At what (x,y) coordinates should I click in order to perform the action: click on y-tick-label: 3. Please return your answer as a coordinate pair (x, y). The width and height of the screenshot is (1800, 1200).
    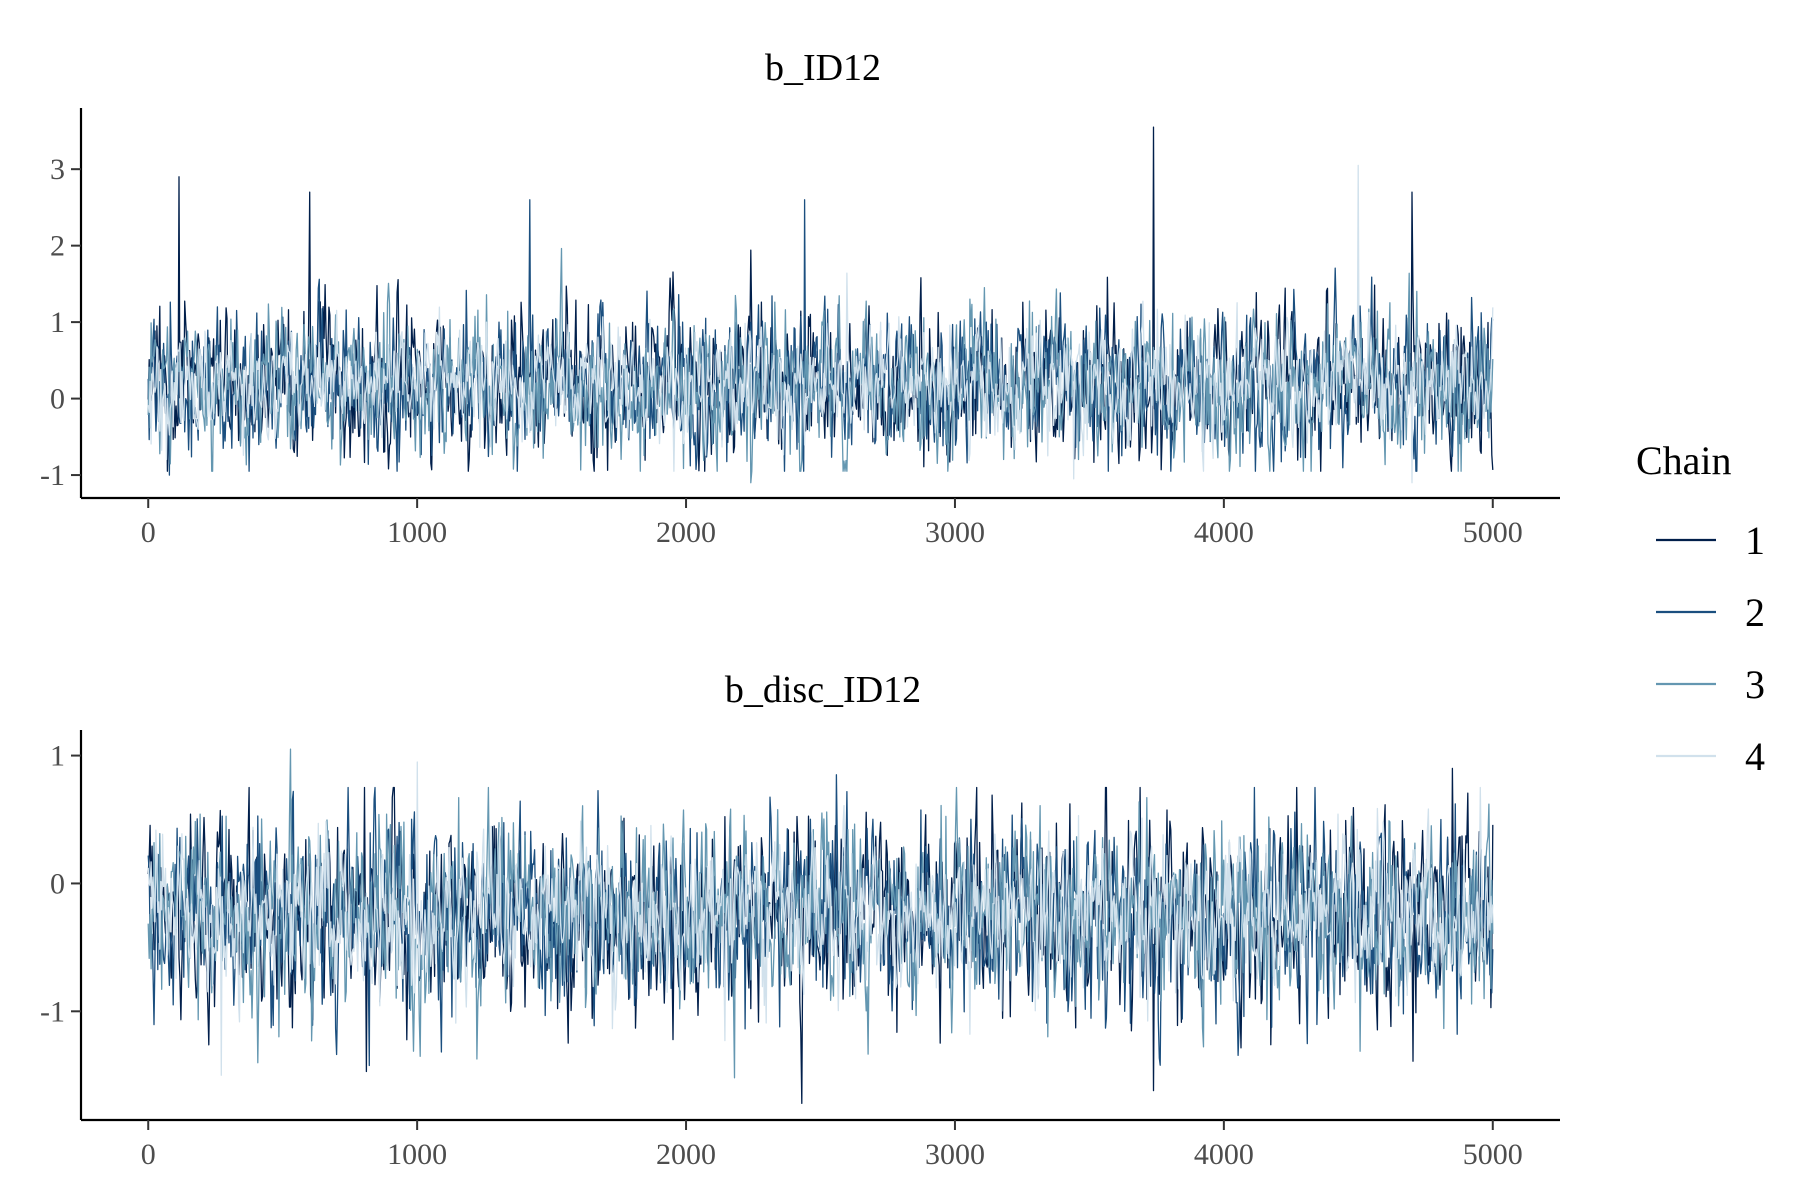
    Looking at the image, I should click on (57, 169).